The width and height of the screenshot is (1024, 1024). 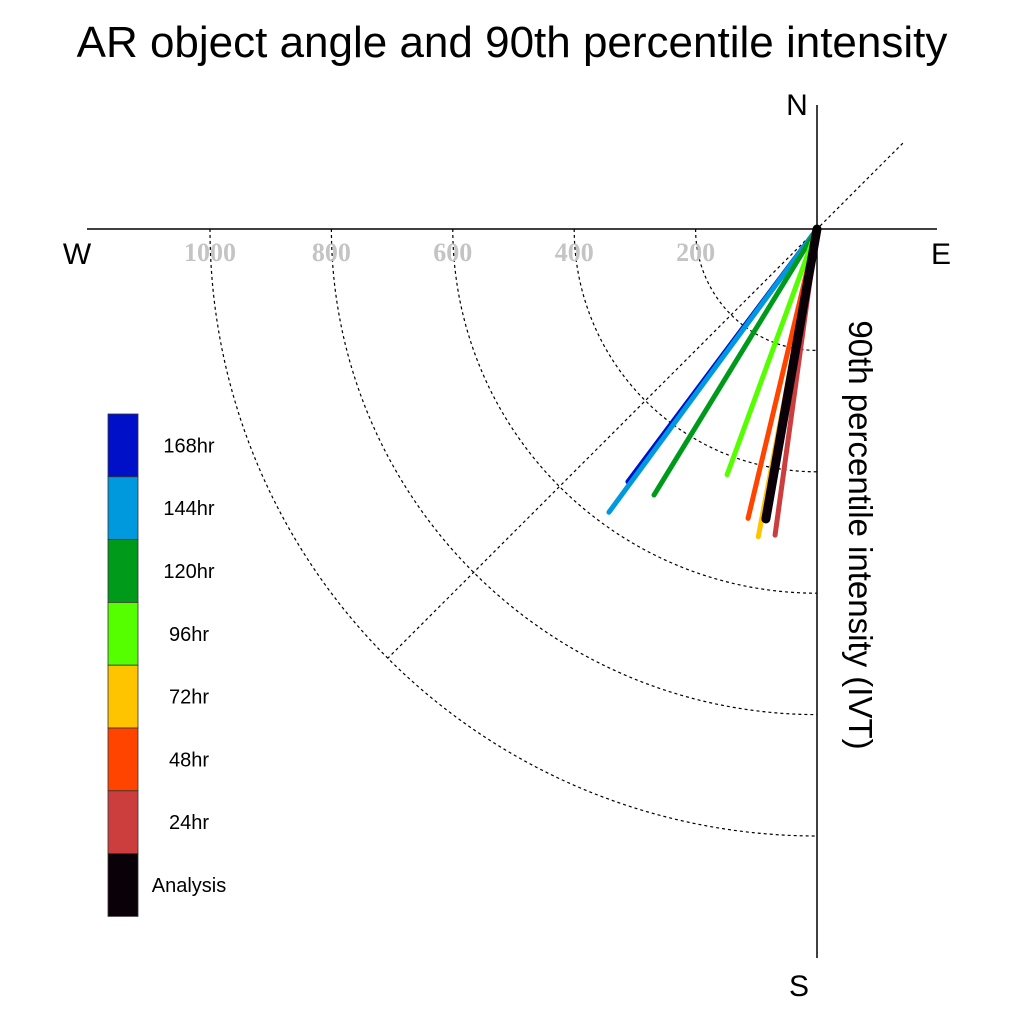 I want to click on vector-120hr, so click(x=735, y=362).